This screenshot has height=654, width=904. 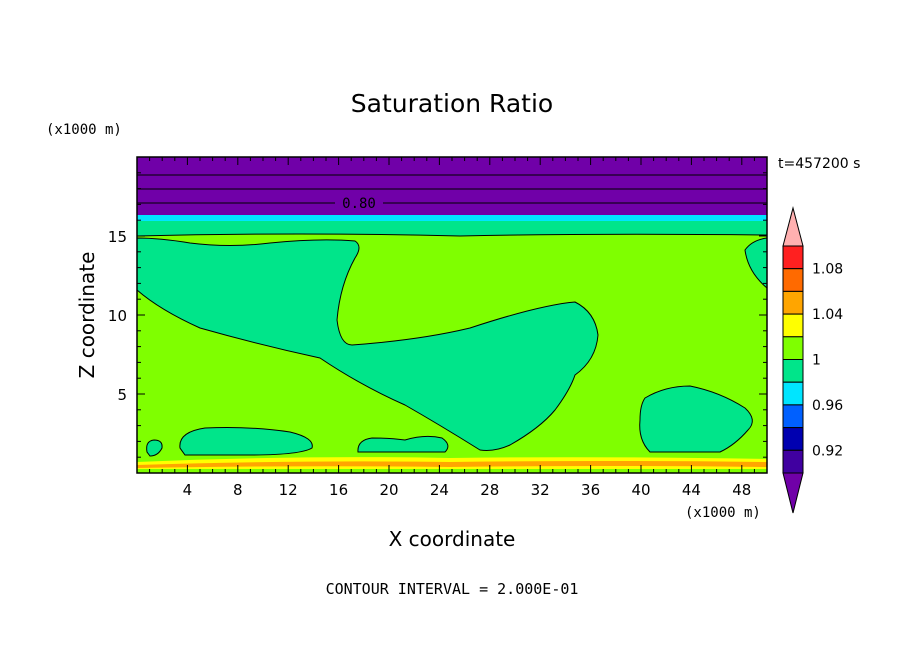 I want to click on upper-dry-layer, so click(x=452, y=186).